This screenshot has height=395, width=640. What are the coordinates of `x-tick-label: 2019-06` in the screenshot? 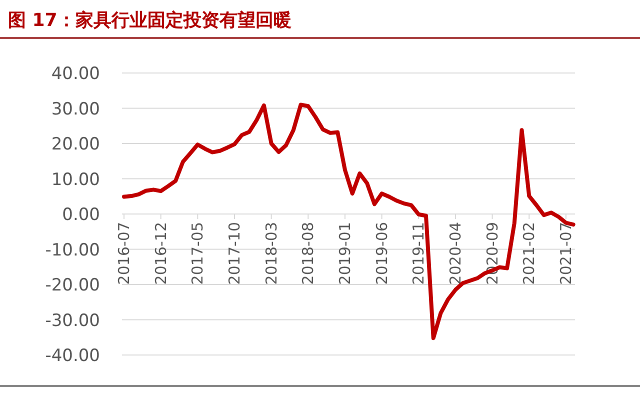 It's located at (381, 253).